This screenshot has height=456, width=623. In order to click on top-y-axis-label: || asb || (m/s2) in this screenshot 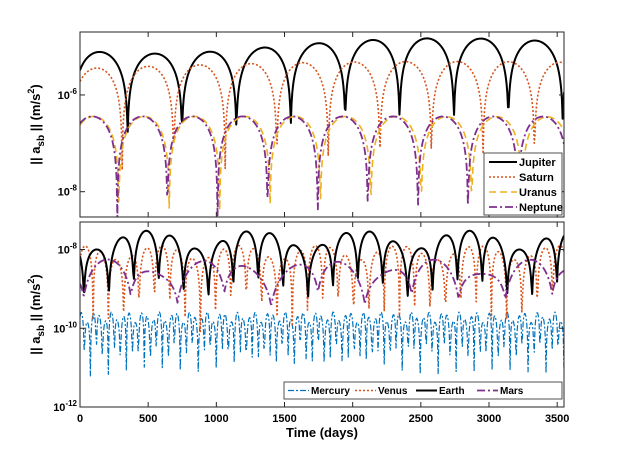, I will do `click(36, 124)`.